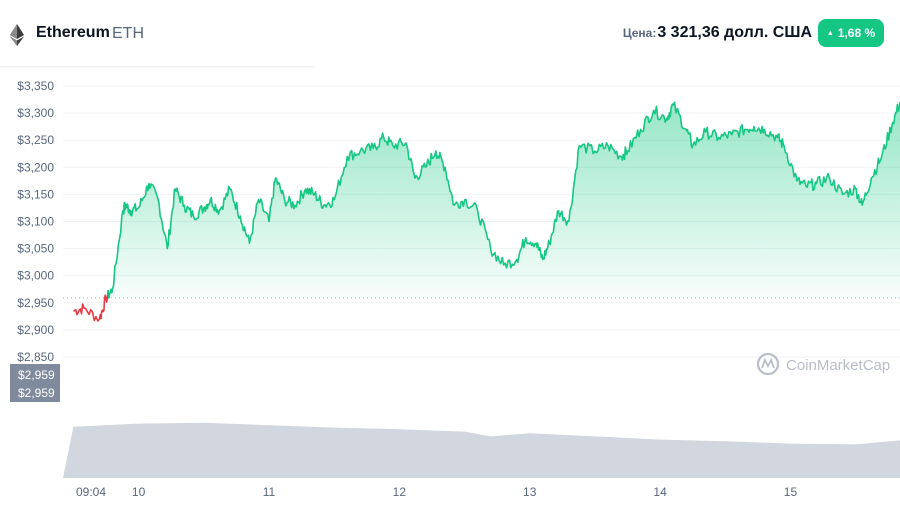  What do you see at coordinates (139, 492) in the screenshot?
I see `x-tick-label: 10` at bounding box center [139, 492].